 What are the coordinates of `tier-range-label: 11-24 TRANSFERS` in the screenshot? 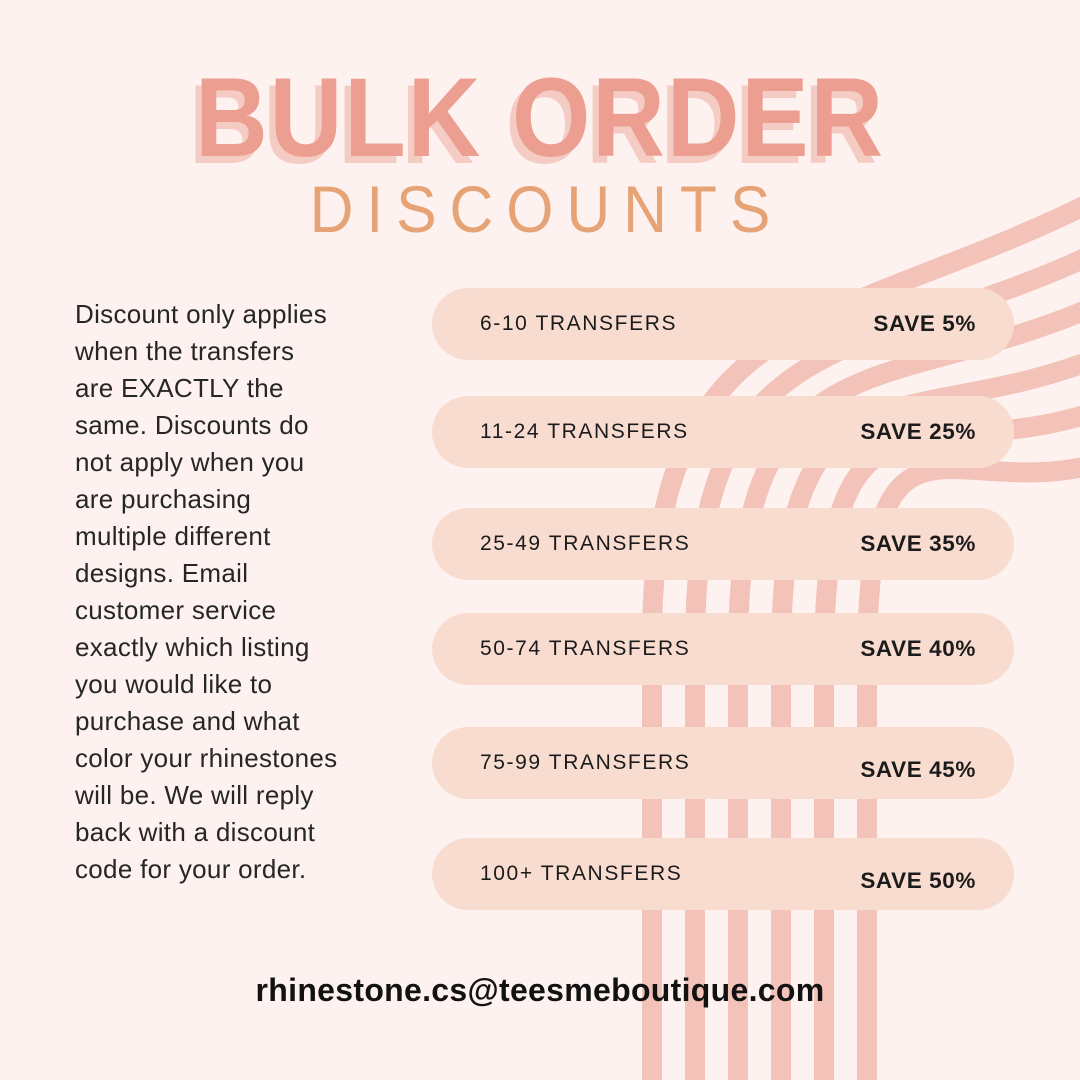 It's located at (584, 431).